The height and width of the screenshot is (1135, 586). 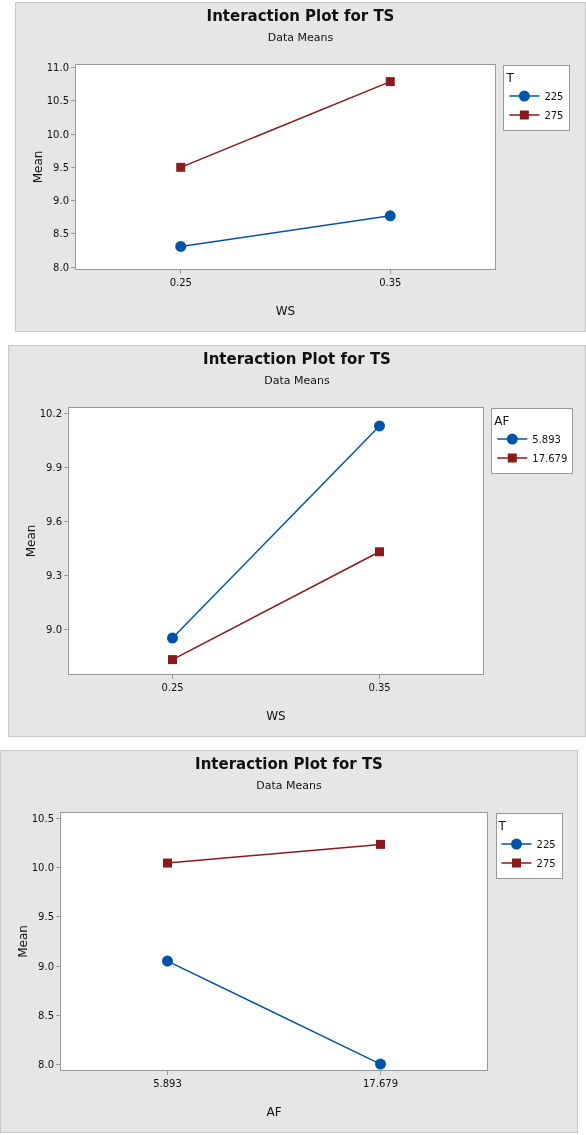 I want to click on legend-label: 5.893, so click(x=546, y=439).